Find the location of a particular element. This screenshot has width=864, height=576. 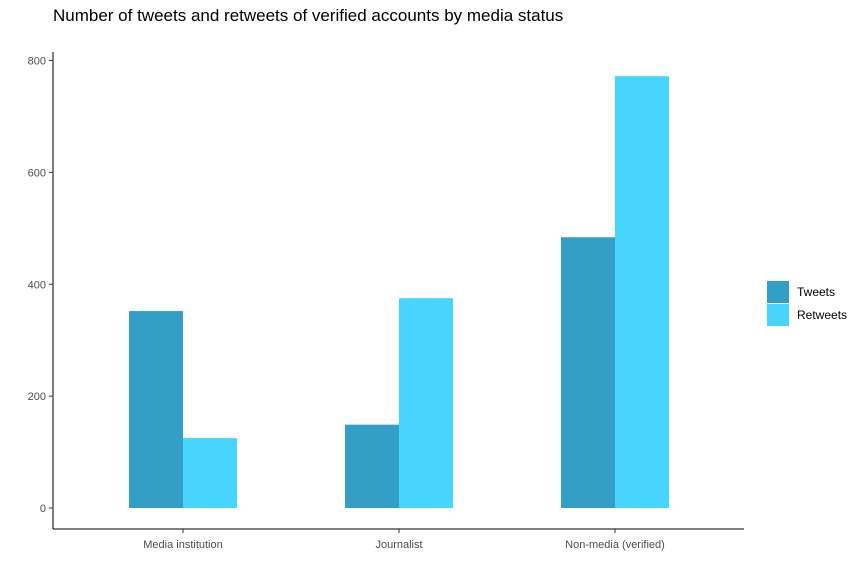

legend-item-retweets: Retweets is located at coordinates (807, 315).